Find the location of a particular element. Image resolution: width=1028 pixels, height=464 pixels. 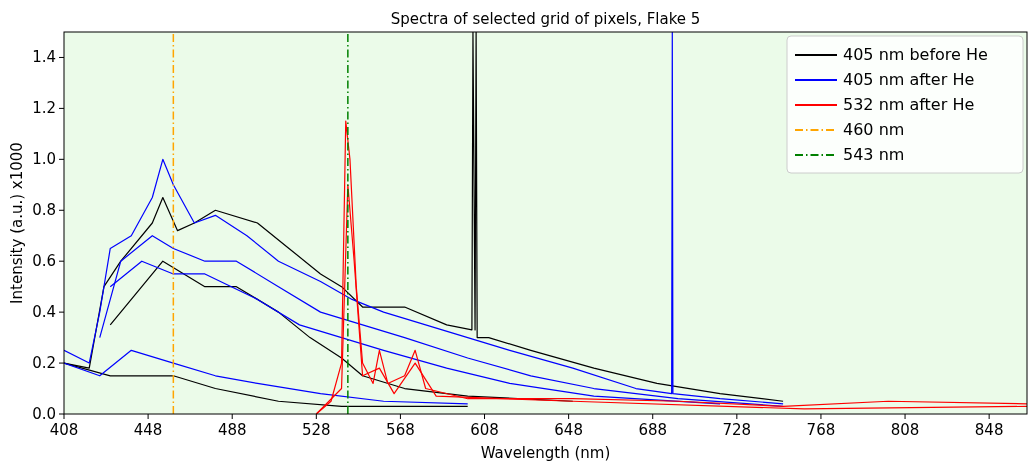

y-tick-label: 1.2 is located at coordinates (44, 108).